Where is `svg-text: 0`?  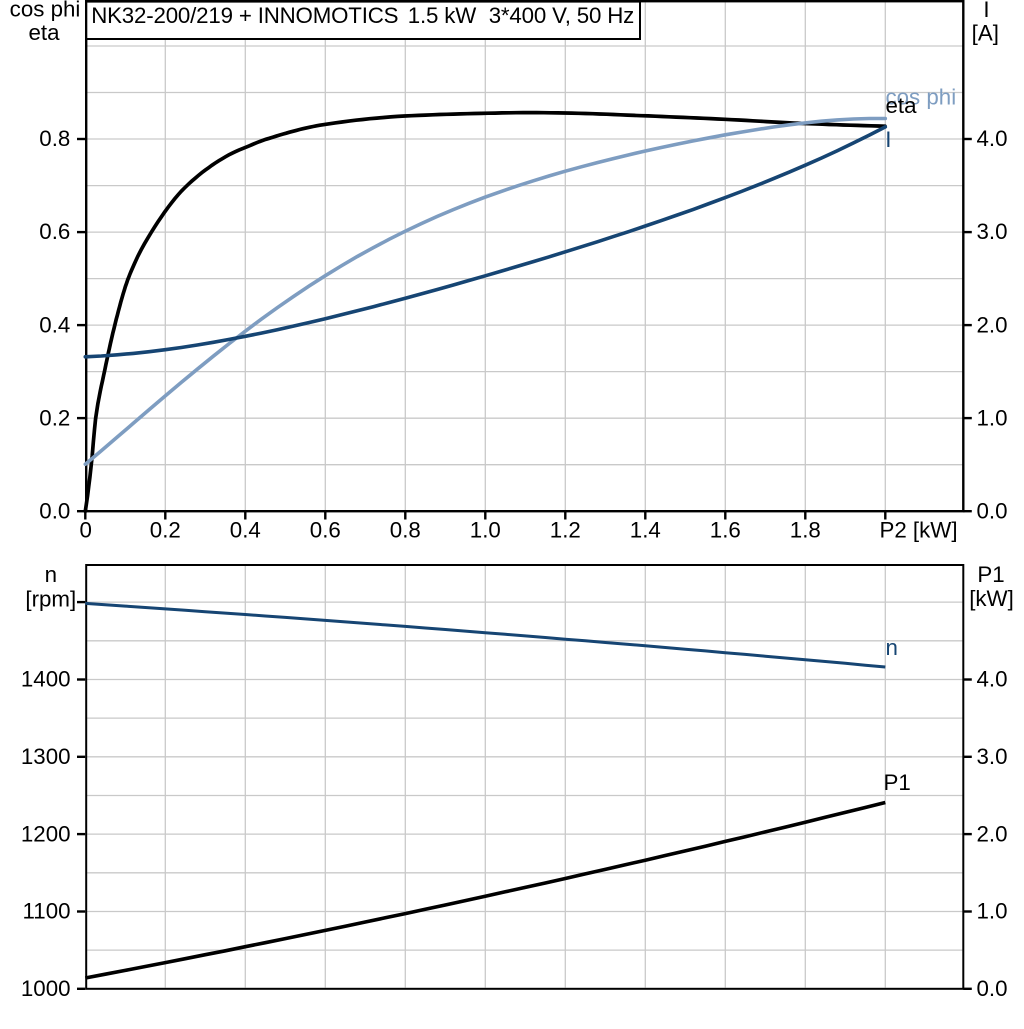
svg-text: 0 is located at coordinates (85, 530).